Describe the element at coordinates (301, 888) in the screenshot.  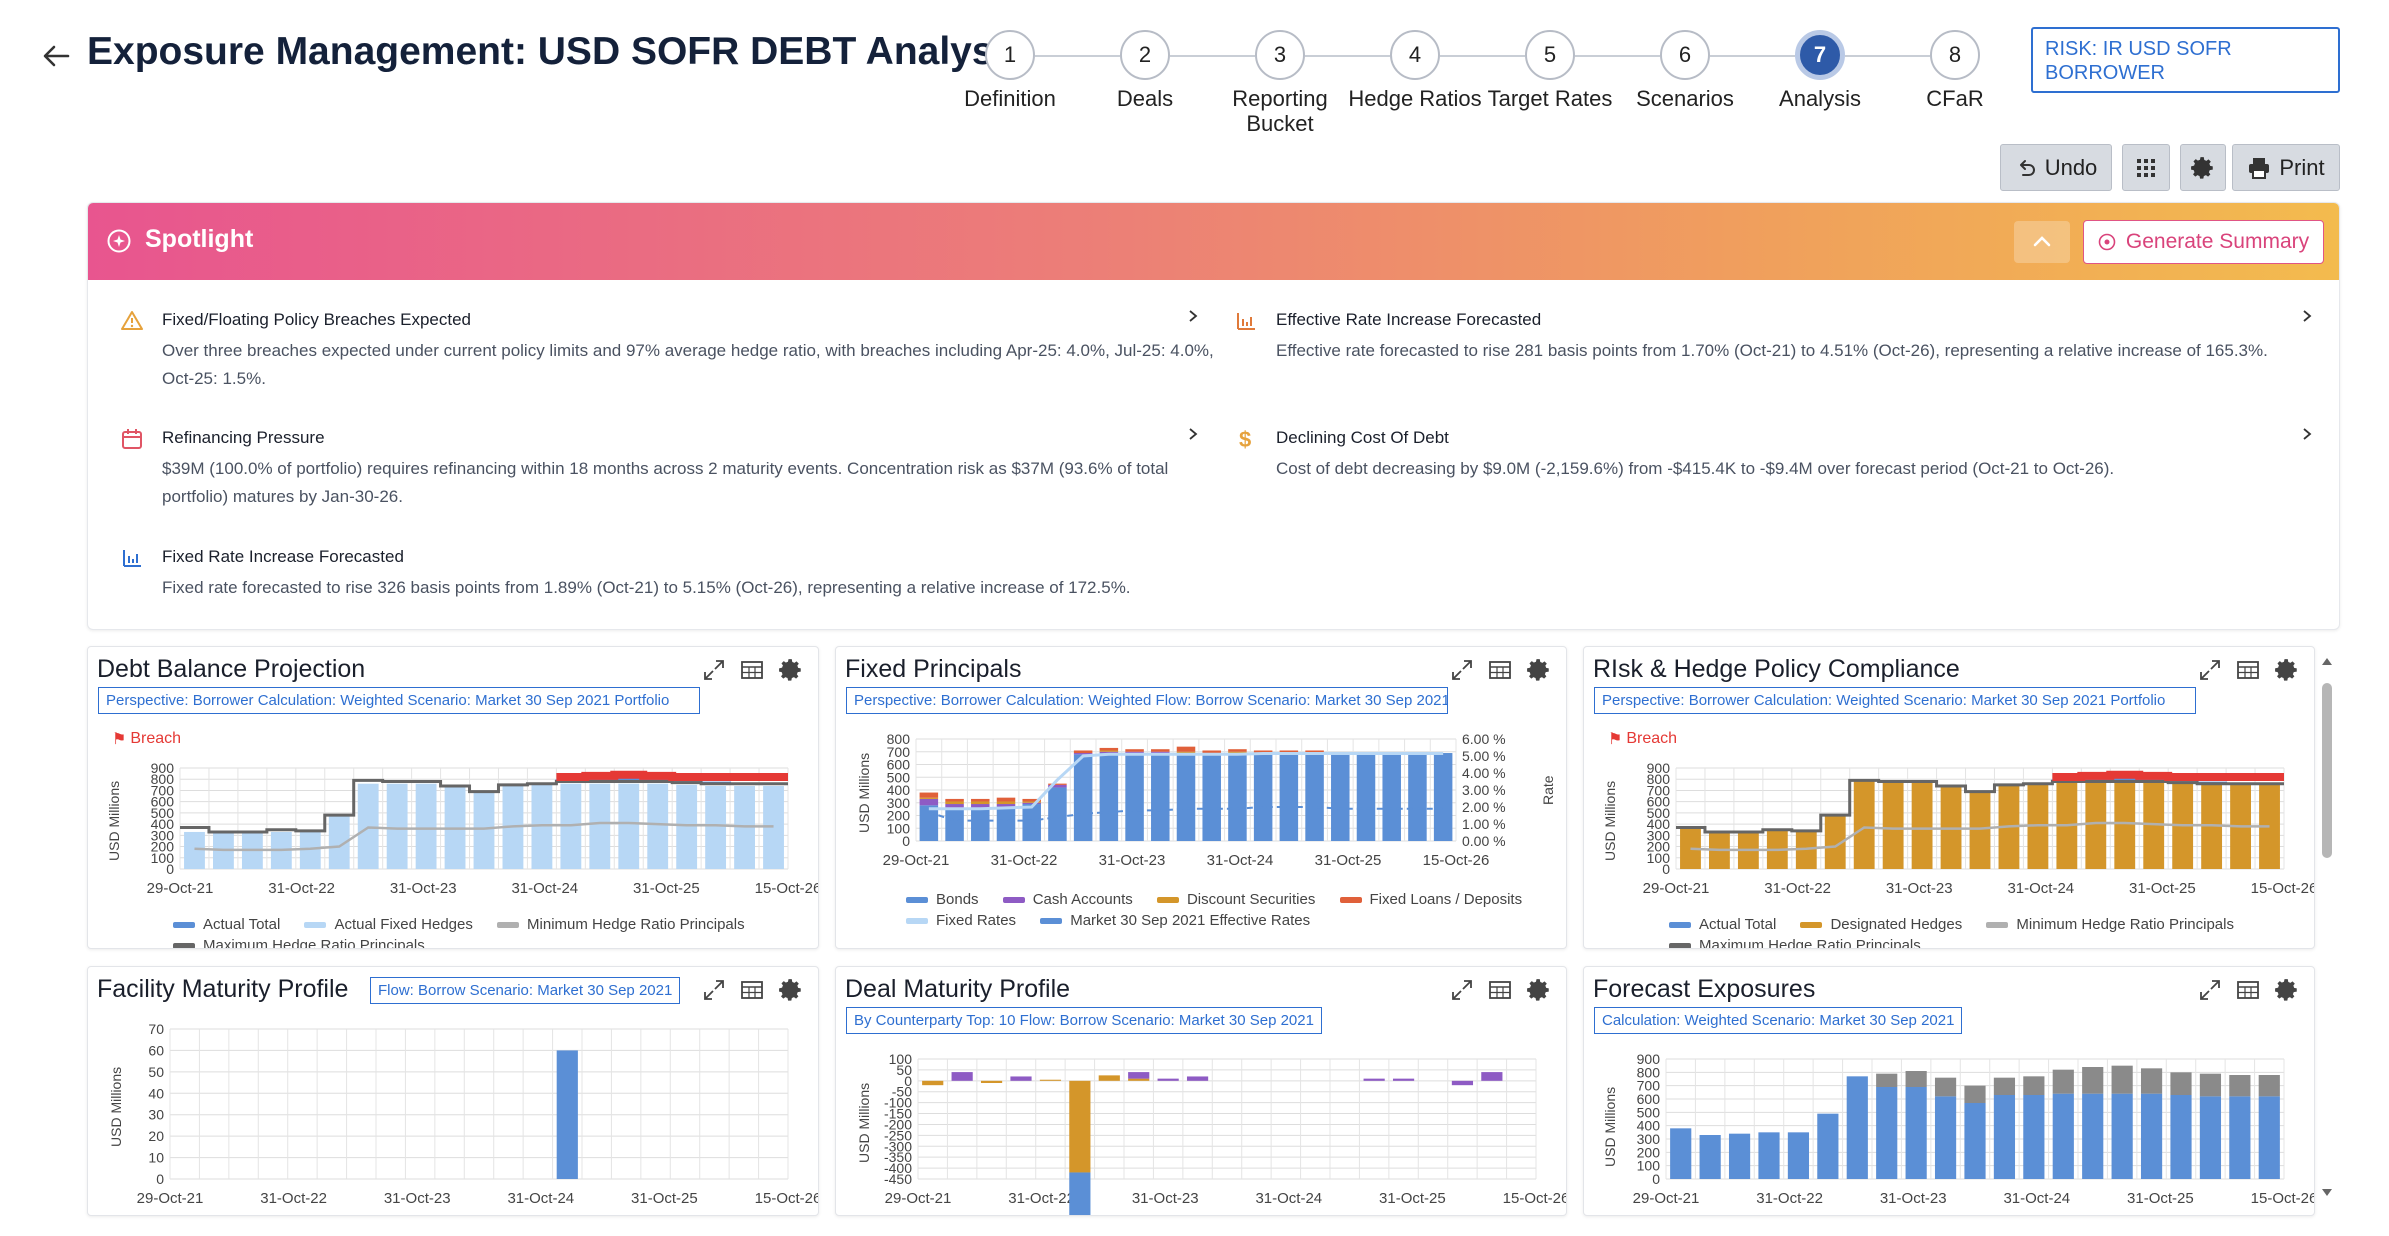
I see `x-tick-label: 31-Oct-22` at that location.